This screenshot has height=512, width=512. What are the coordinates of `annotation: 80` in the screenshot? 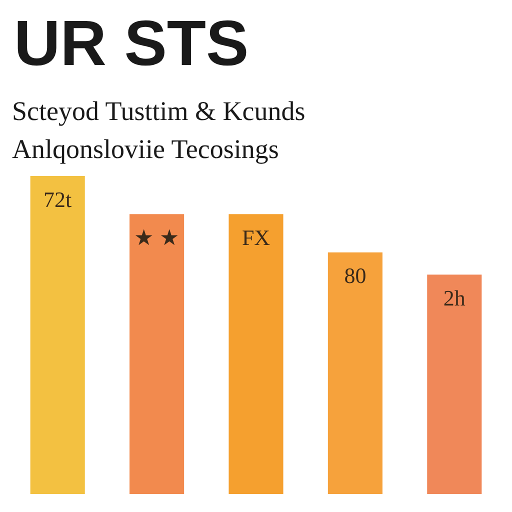 It's located at (355, 275).